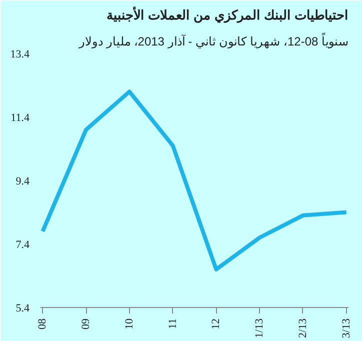 Image resolution: width=362 pixels, height=341 pixels. What do you see at coordinates (302, 328) in the screenshot?
I see `x-tick-label: 2/13` at bounding box center [302, 328].